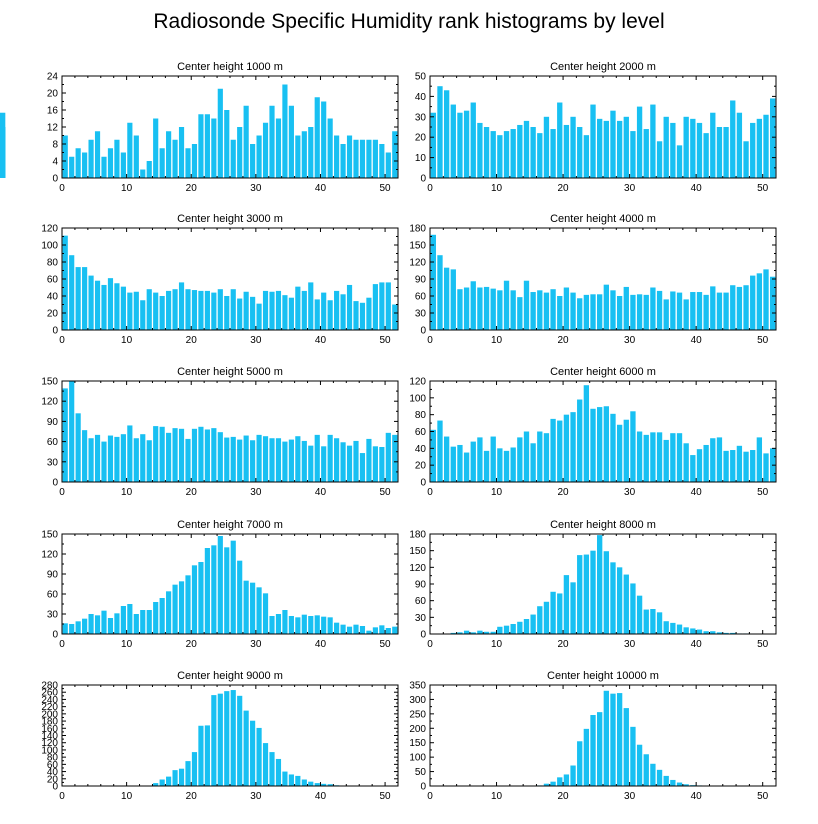 Image resolution: width=818 pixels, height=824 pixels. What do you see at coordinates (230, 676) in the screenshot?
I see `panel-title: Center height 9000 m` at bounding box center [230, 676].